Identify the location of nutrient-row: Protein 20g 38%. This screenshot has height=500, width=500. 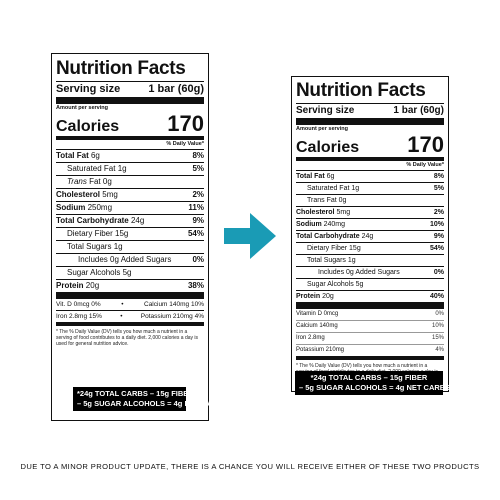
(130, 284).